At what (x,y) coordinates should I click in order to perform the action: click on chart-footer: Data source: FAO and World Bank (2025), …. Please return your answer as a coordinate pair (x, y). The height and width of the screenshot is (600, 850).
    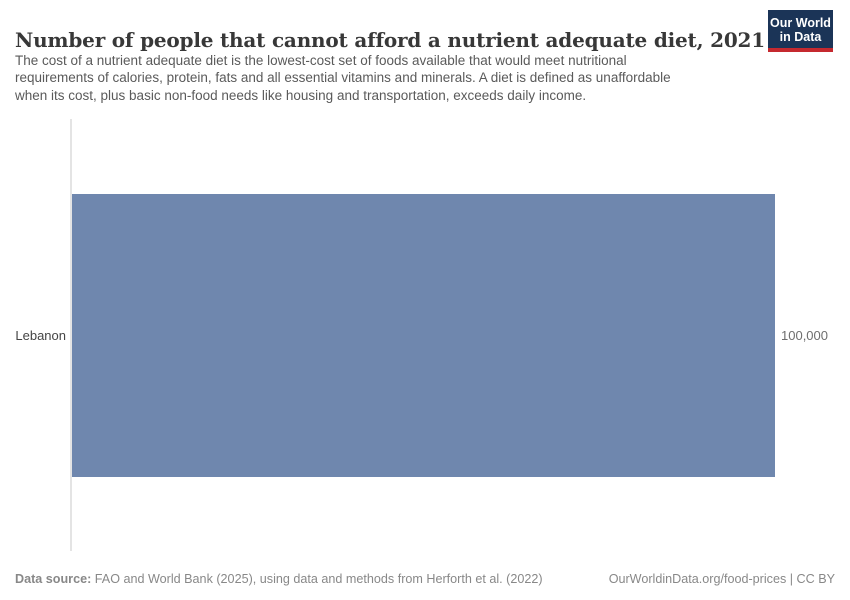
    Looking at the image, I should click on (425, 579).